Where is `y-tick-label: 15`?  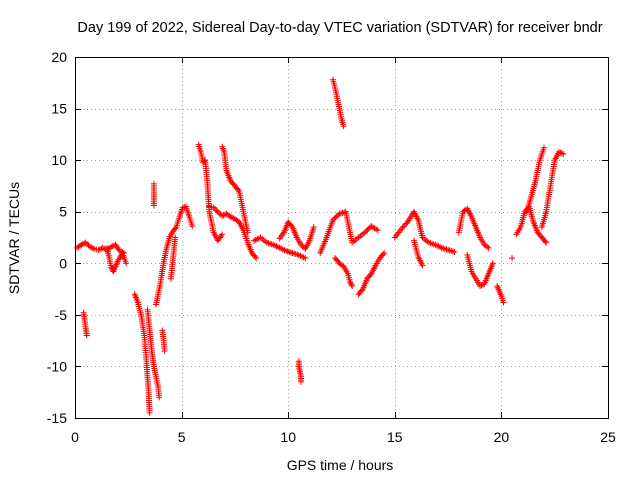
y-tick-label: 15 is located at coordinates (59, 109).